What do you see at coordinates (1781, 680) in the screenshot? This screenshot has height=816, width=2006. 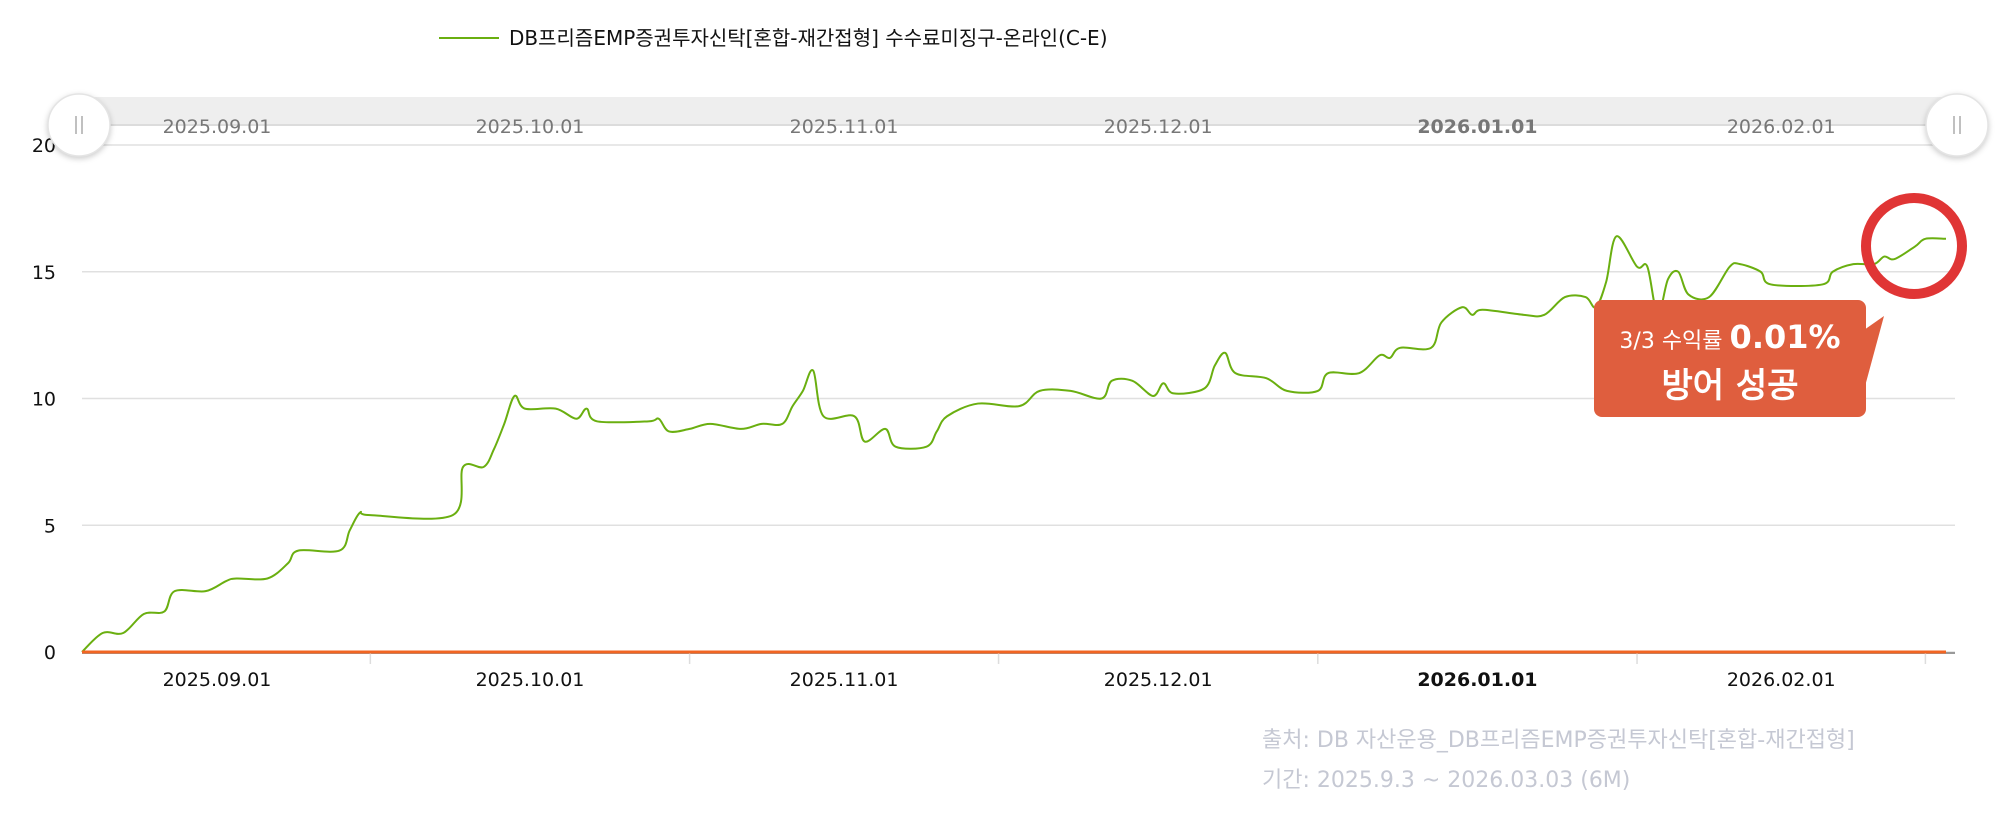 I see `x-tick-label: 2026.02.01` at bounding box center [1781, 680].